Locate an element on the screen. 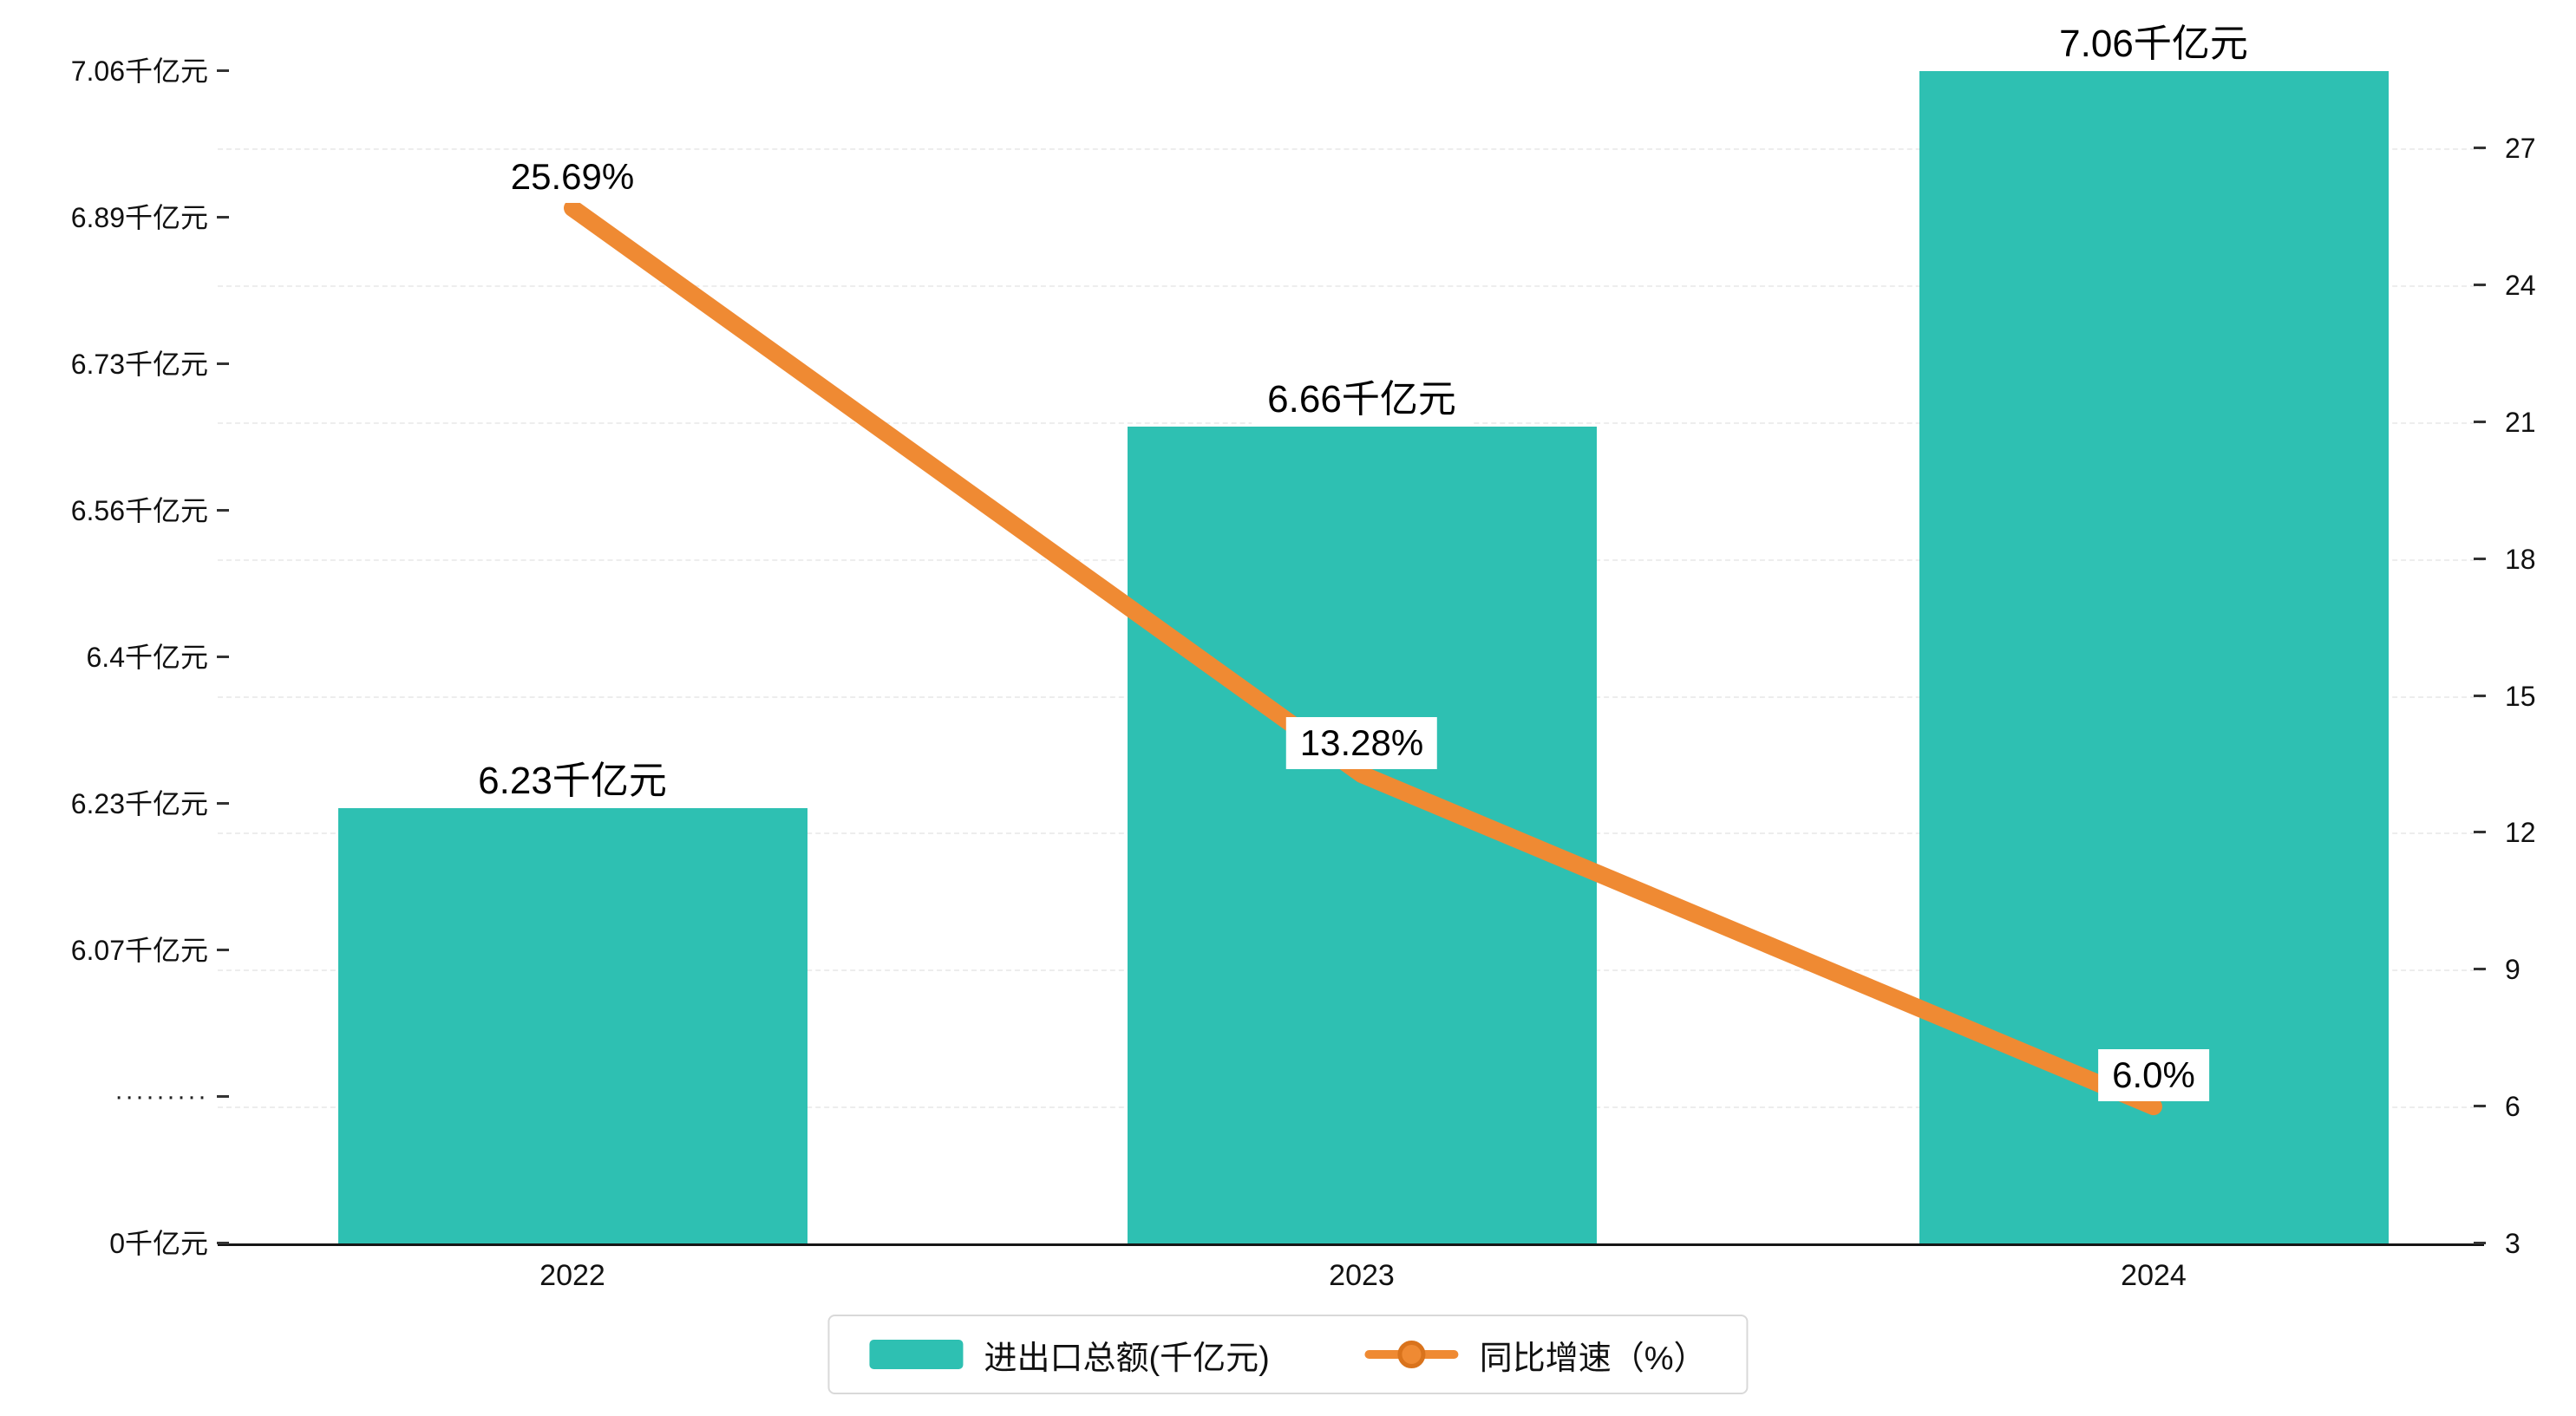 Image resolution: width=2576 pixels, height=1416 pixels. bar-value-label: 6.23千亿元 is located at coordinates (572, 782).